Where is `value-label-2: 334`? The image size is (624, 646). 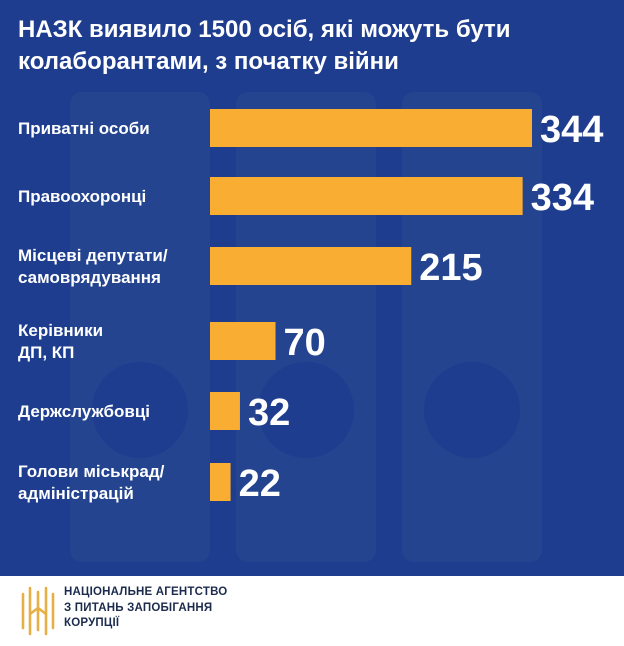
value-label-2: 334 is located at coordinates (562, 198).